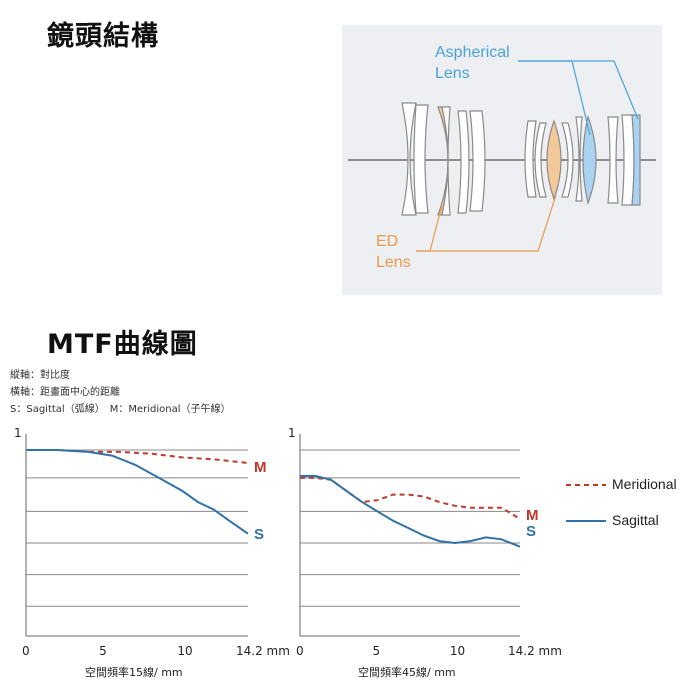  What do you see at coordinates (65, 392) in the screenshot?
I see `note-horizontal-axis: 橫軸：距畫面中心的距離` at bounding box center [65, 392].